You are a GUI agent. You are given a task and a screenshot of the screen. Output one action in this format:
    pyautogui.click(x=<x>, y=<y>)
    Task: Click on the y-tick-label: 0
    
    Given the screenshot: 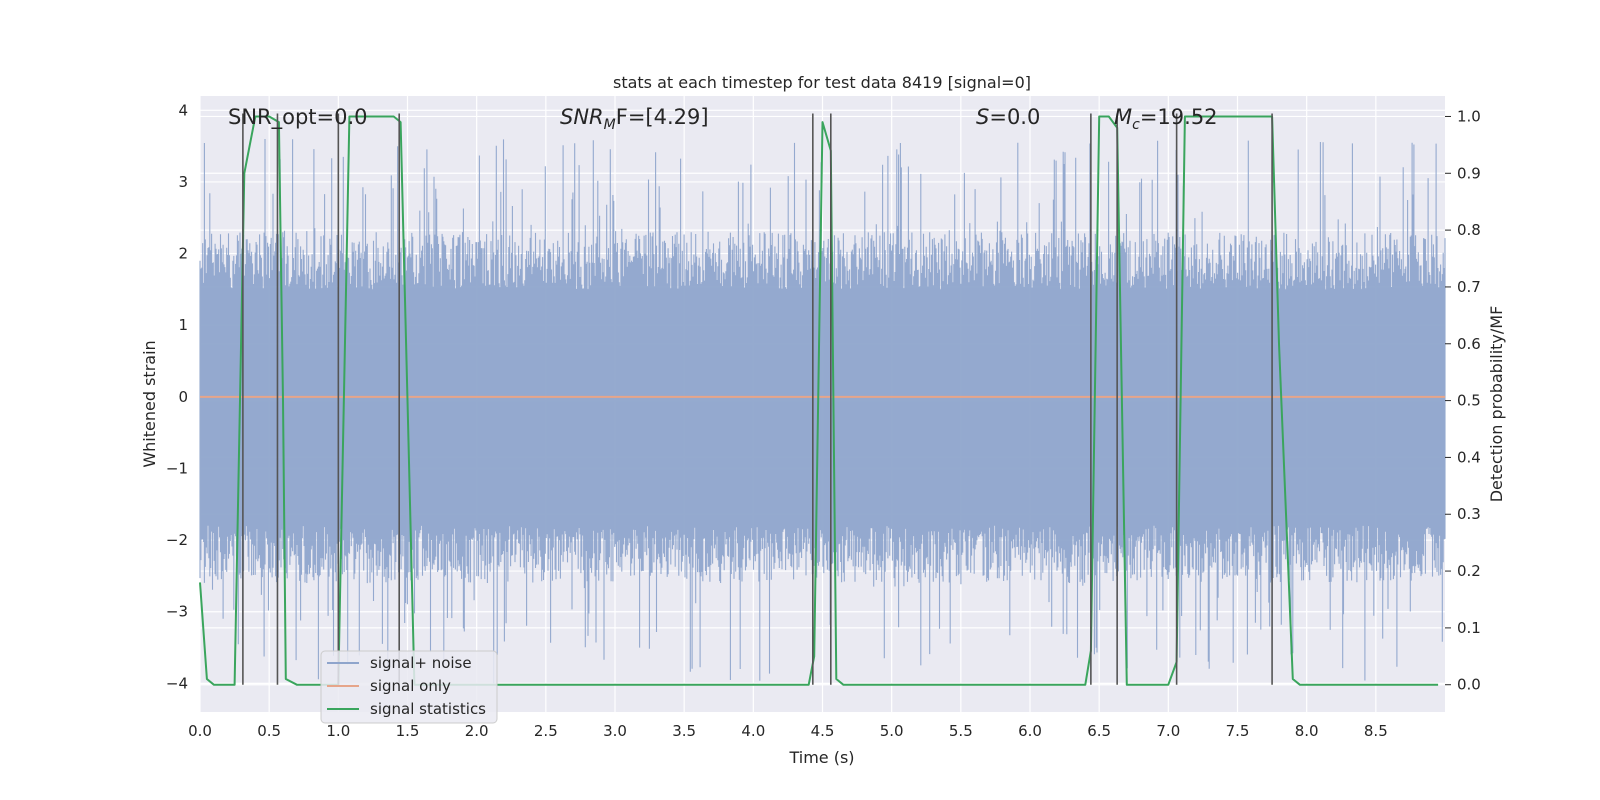 What is the action you would take?
    pyautogui.click(x=183, y=397)
    